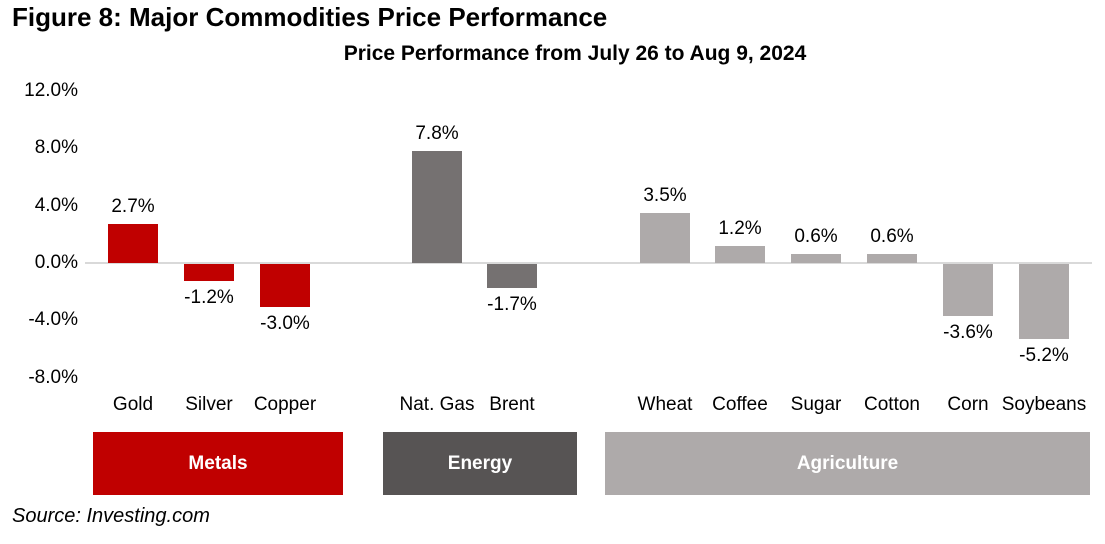 Image resolution: width=1105 pixels, height=544 pixels. Describe the element at coordinates (892, 258) in the screenshot. I see `bar-cotton` at that location.